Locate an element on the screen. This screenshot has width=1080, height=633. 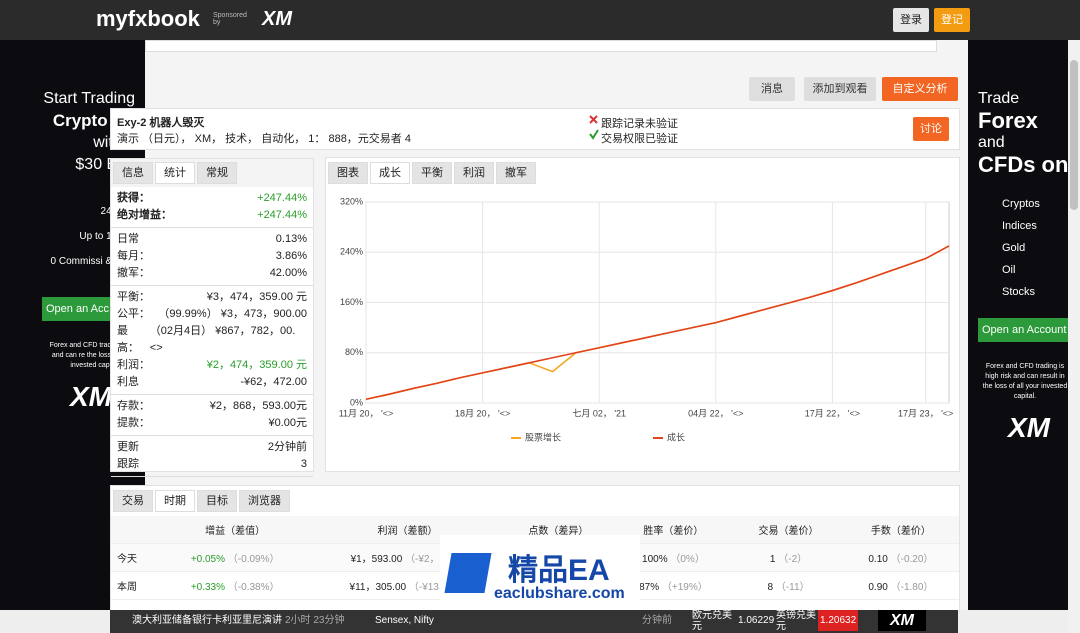
permission: 交易权限已验证 is located at coordinates (639, 139).